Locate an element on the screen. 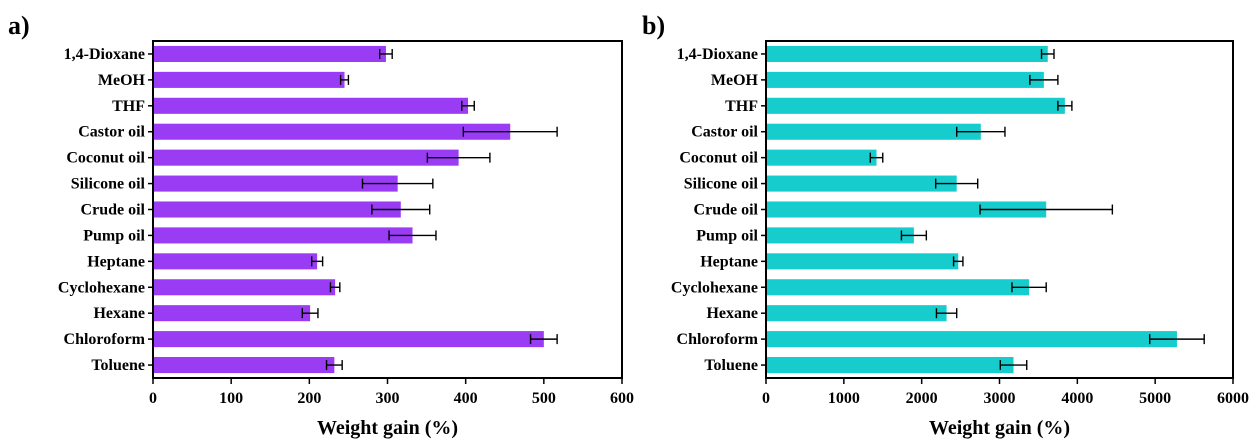 This screenshot has height=439, width=1255. x-tick-label: 5000 is located at coordinates (1155, 398).